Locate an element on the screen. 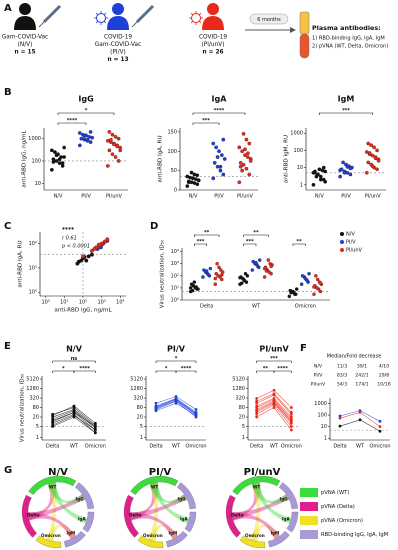 The height and width of the screenshot is (550, 398). y-tick-label: 320 is located at coordinates (138, 399).